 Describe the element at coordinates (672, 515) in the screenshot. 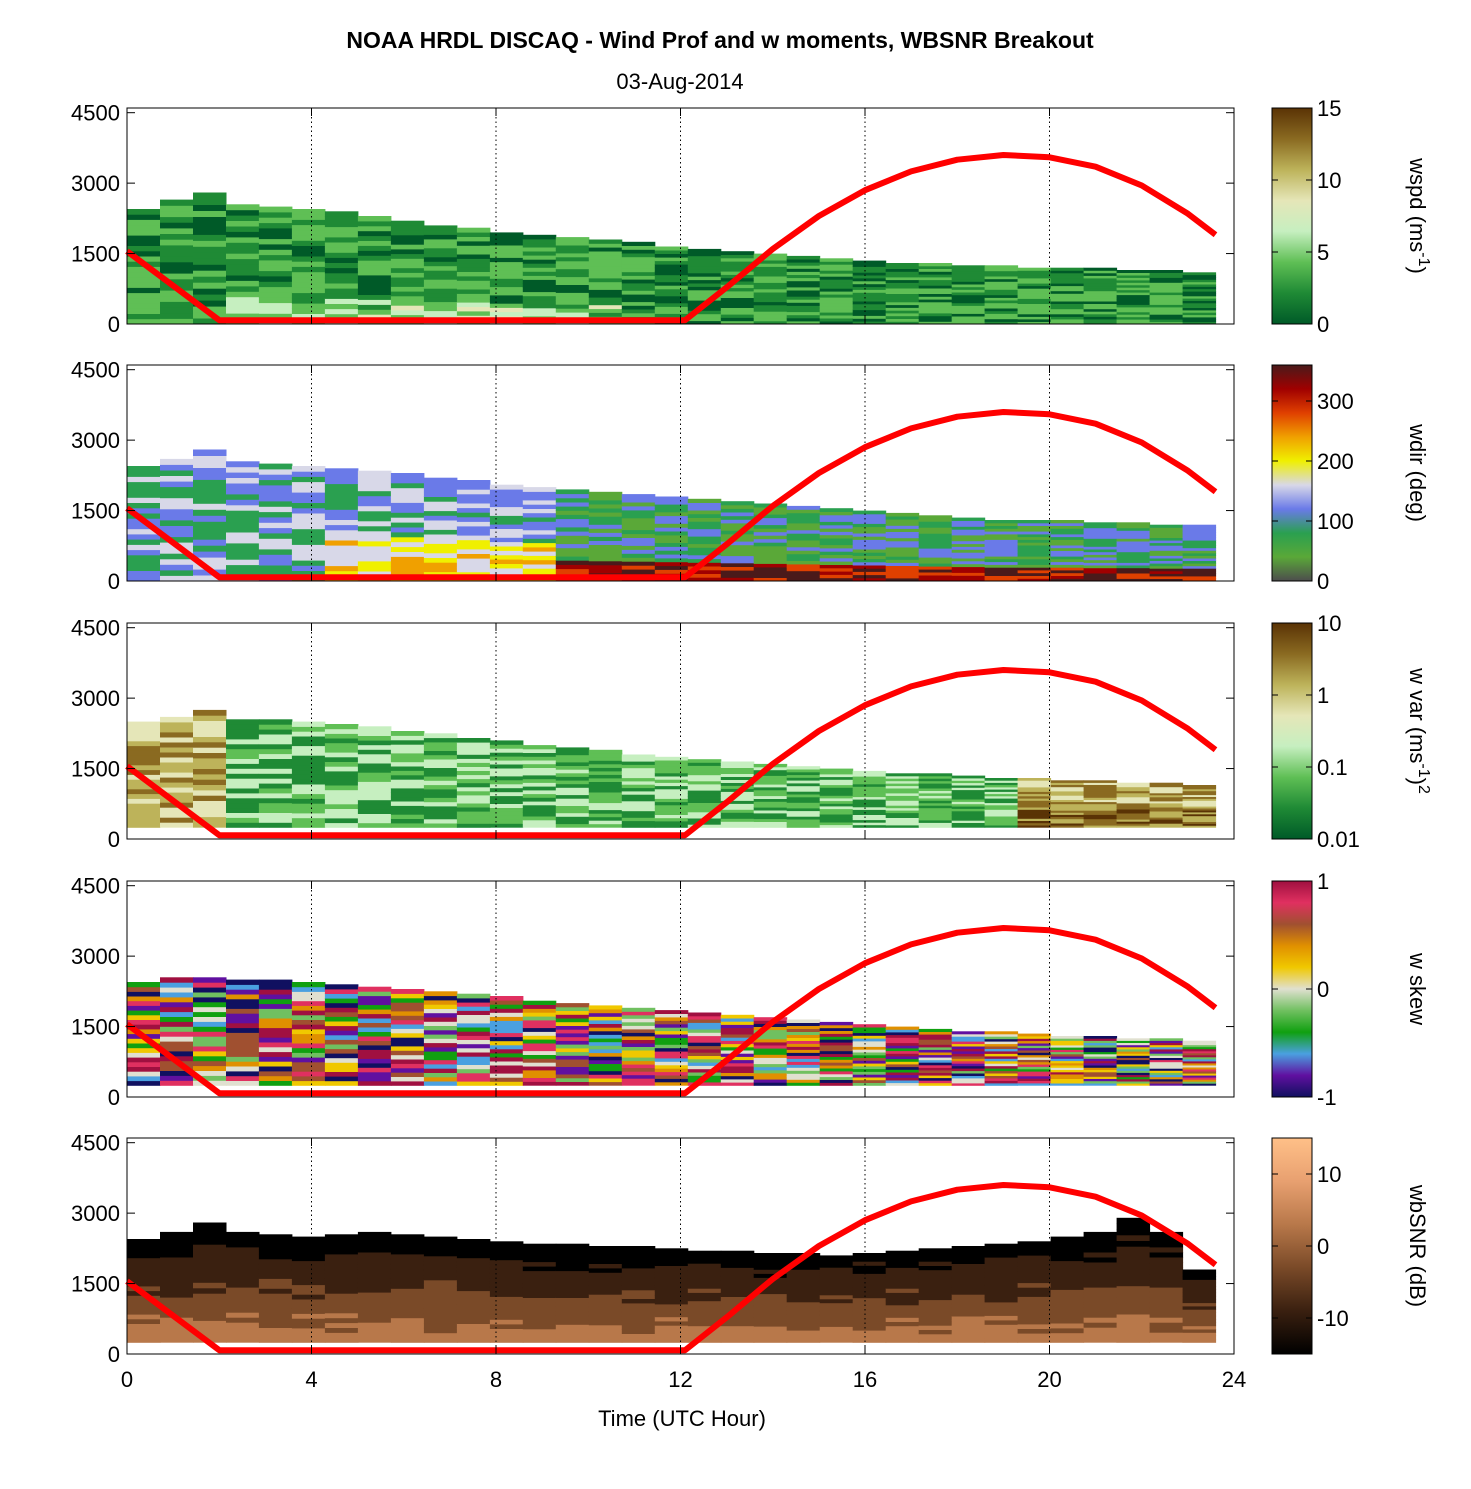

I see `heatmap-wdir` at that location.